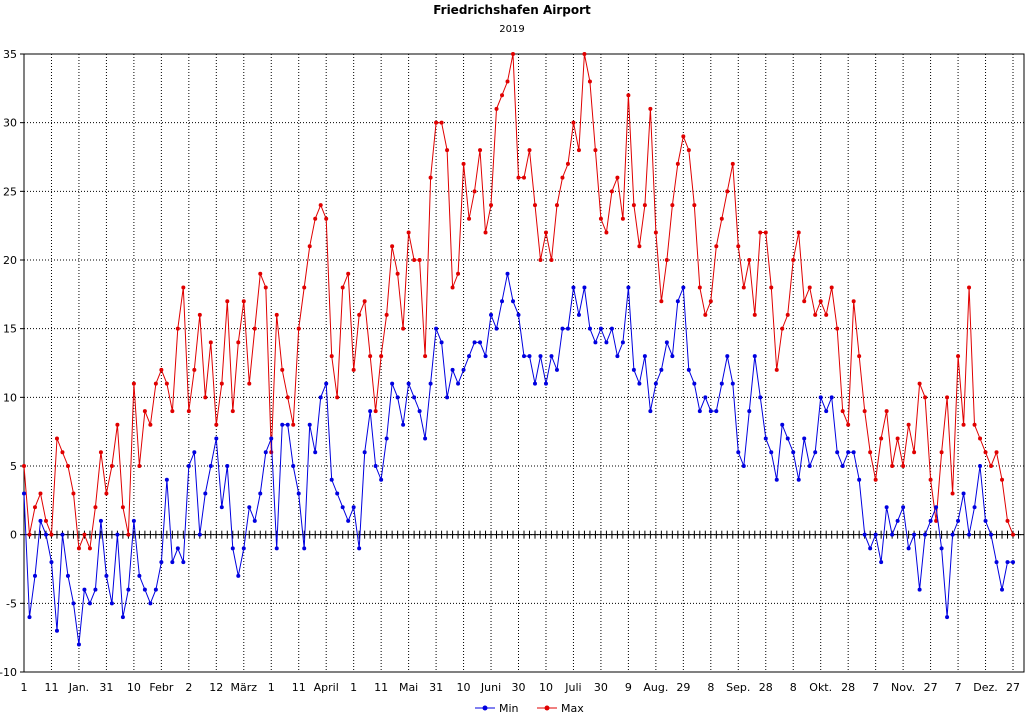 This screenshot has height=720, width=1028. Describe the element at coordinates (10, 397) in the screenshot. I see `y-tick-label: 10` at that location.